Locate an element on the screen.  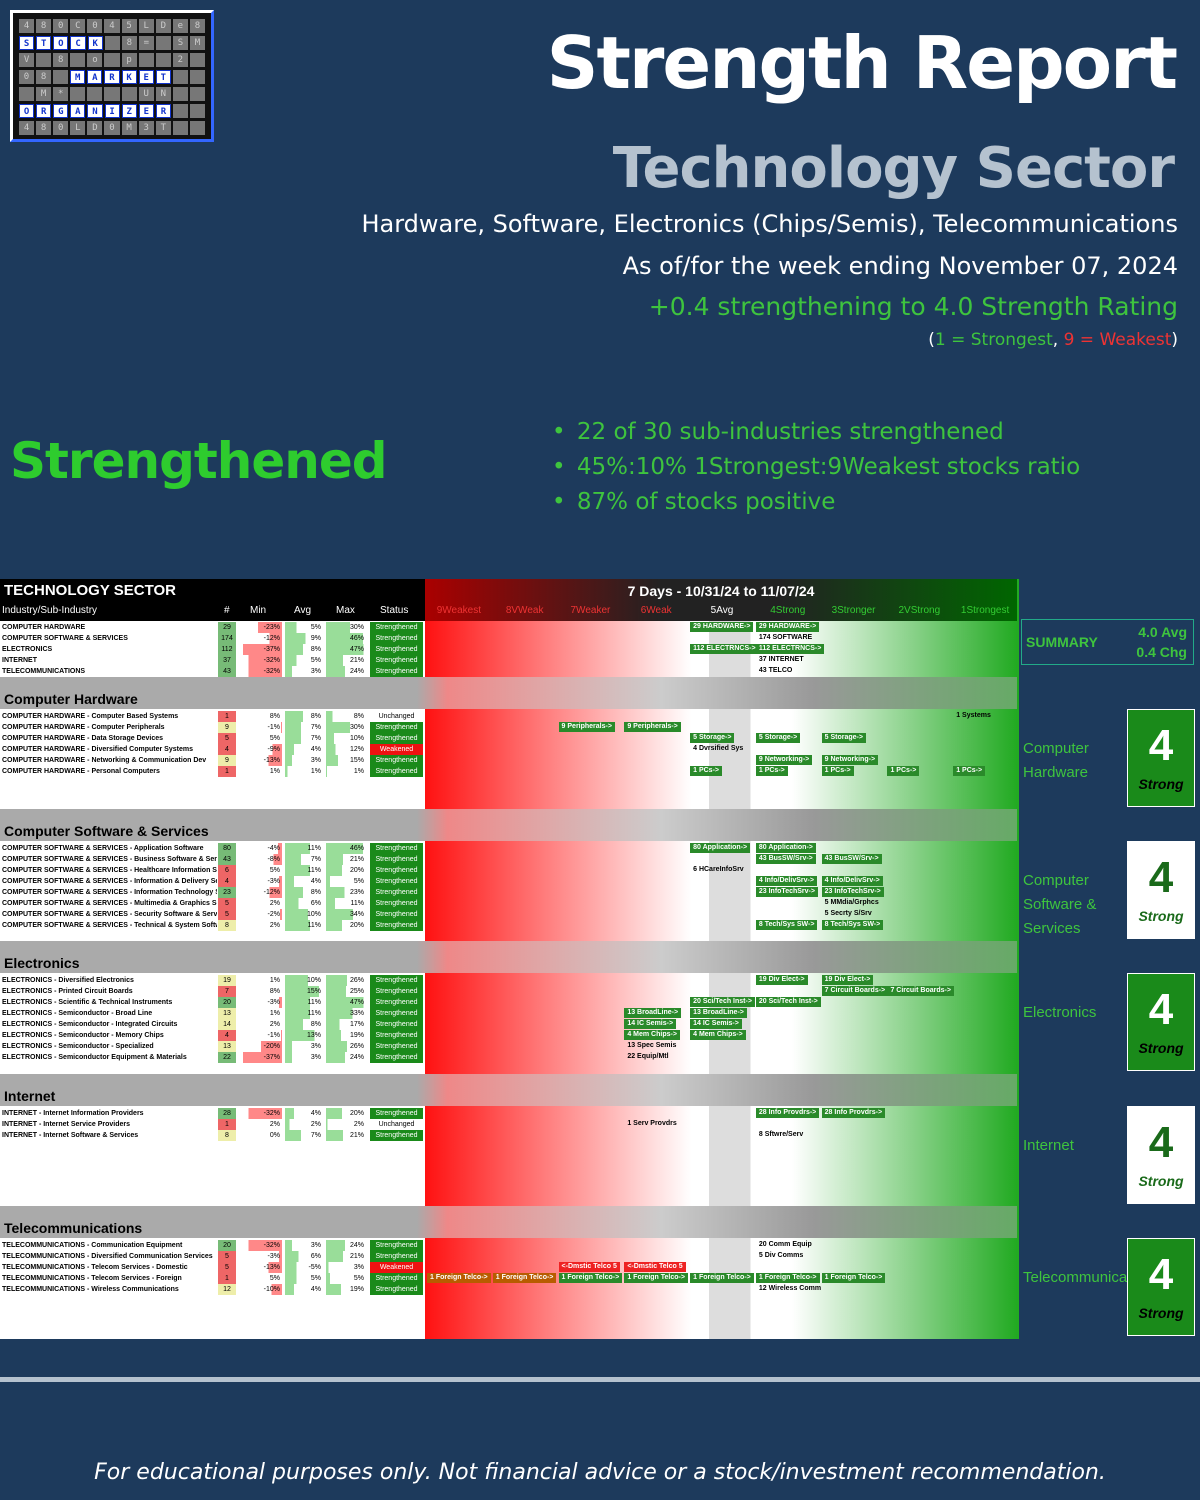
highlight-item: 45%:10% 1Strongest:9Weakest stocks ratio is located at coordinates (816, 467).